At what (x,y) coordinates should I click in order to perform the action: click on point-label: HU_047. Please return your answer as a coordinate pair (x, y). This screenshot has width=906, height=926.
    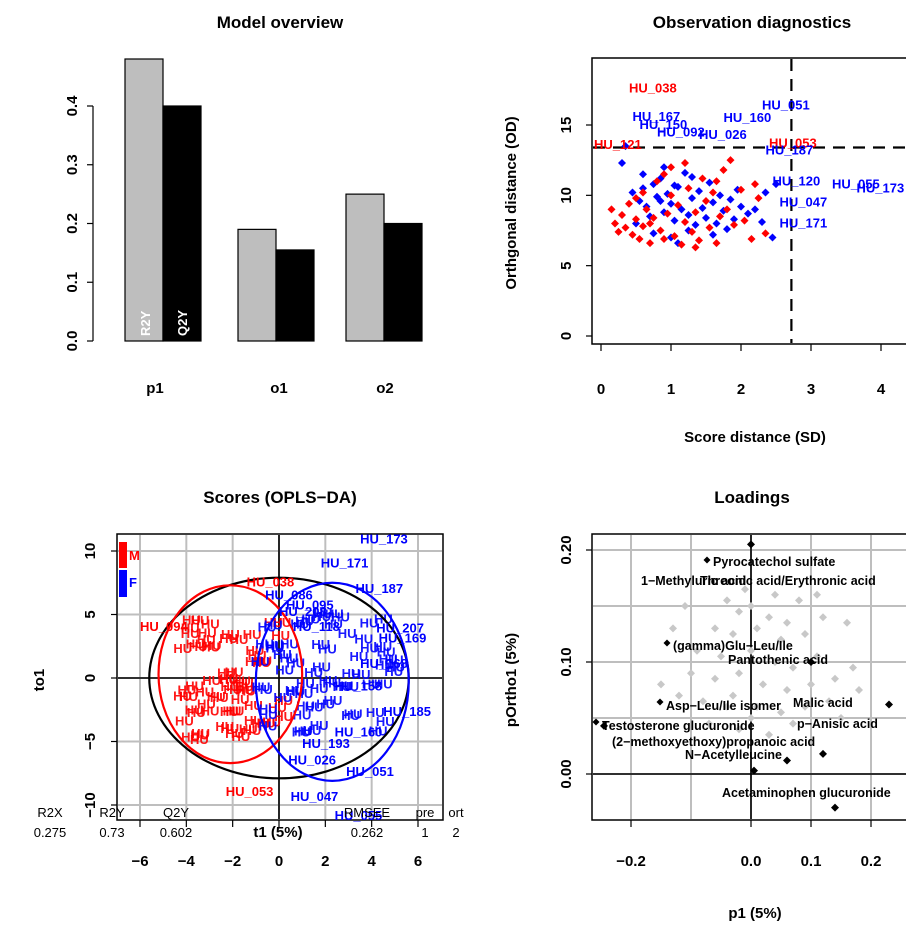
    Looking at the image, I should click on (804, 202).